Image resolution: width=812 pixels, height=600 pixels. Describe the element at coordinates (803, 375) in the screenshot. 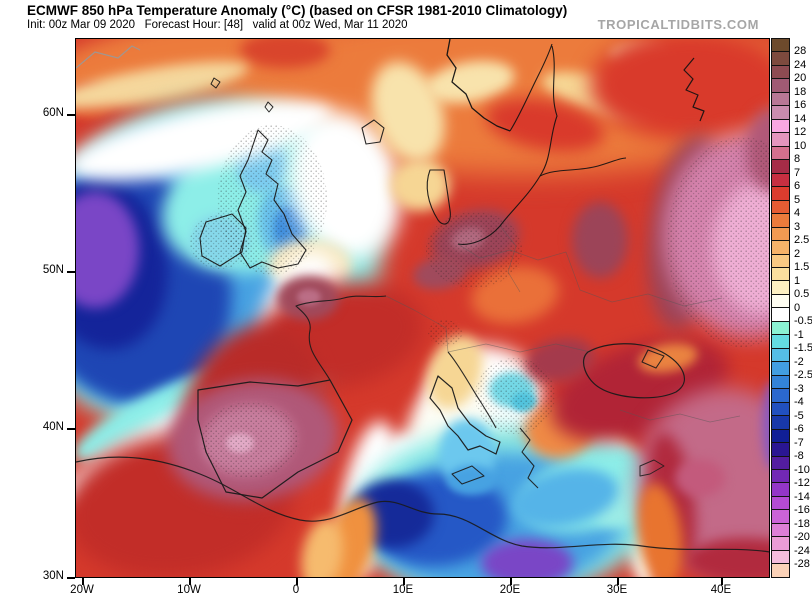

I see `colorbar-tick-label: -2.5` at that location.